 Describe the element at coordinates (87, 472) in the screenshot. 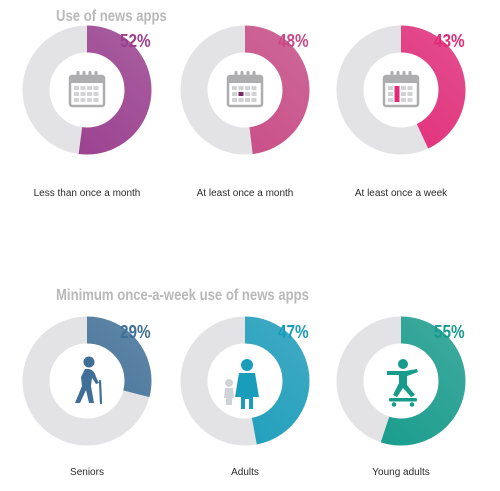

I see `category-label: Seniors` at that location.